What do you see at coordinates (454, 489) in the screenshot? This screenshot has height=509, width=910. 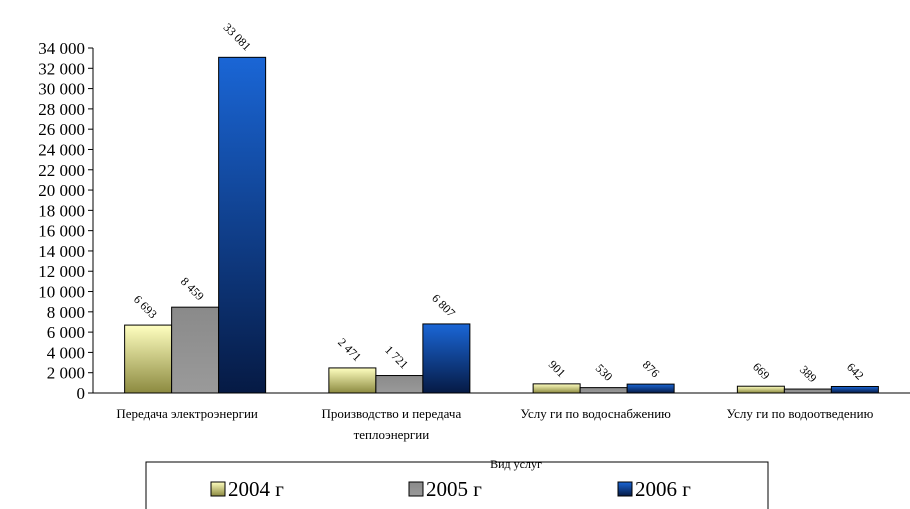 I see `legend-label: 2005 г` at bounding box center [454, 489].